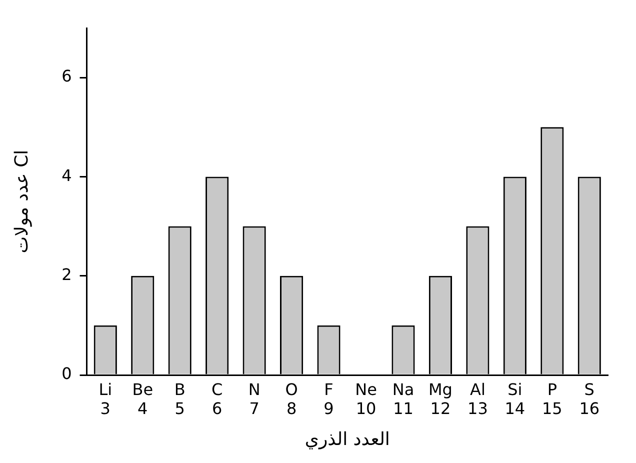 The image size is (636, 463). I want to click on x-tick-label: O 8, so click(291, 399).